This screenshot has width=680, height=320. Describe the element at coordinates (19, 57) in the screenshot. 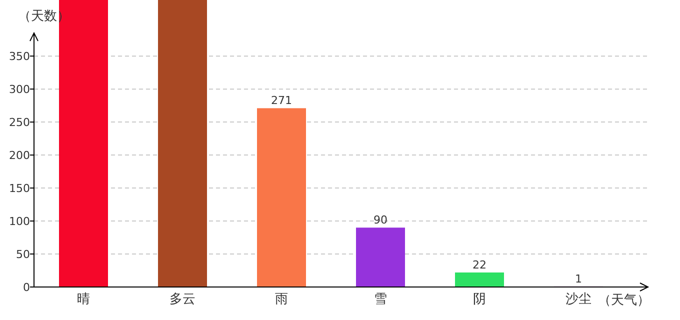

I see `y-tick-label: 350` at that location.